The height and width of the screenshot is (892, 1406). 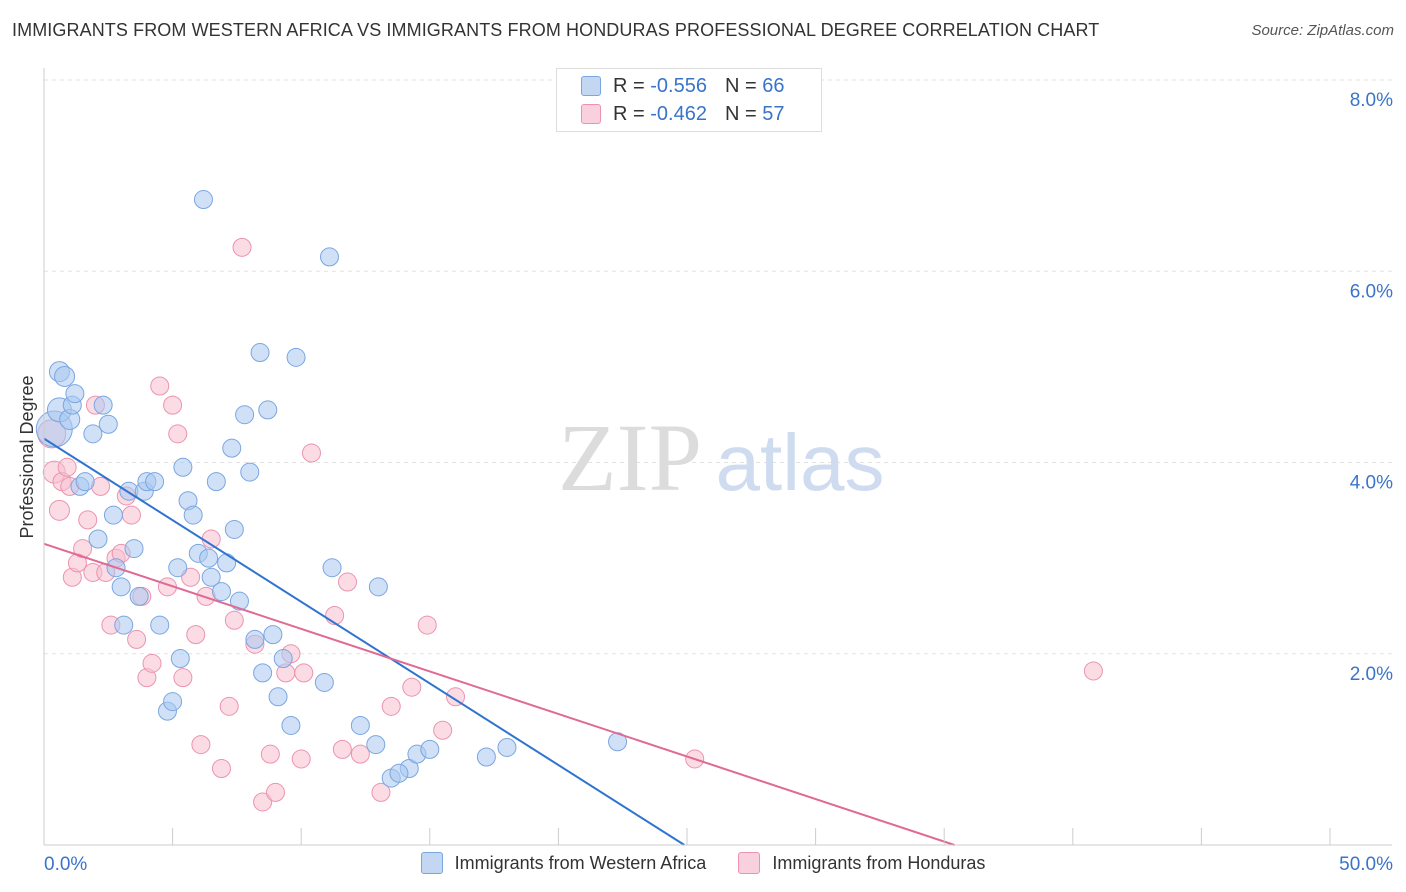 I want to click on legend-r-value-western-africa: -0.556, so click(x=678, y=85).